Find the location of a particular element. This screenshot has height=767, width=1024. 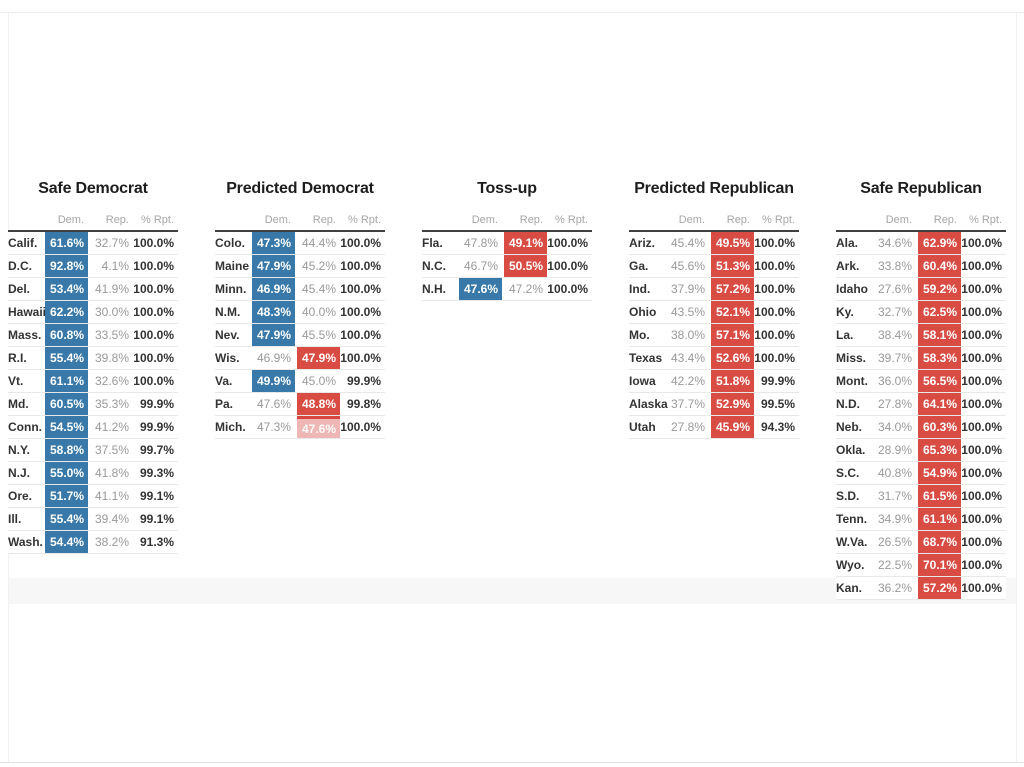

rep-value-cell: 40.0% is located at coordinates (318, 312).